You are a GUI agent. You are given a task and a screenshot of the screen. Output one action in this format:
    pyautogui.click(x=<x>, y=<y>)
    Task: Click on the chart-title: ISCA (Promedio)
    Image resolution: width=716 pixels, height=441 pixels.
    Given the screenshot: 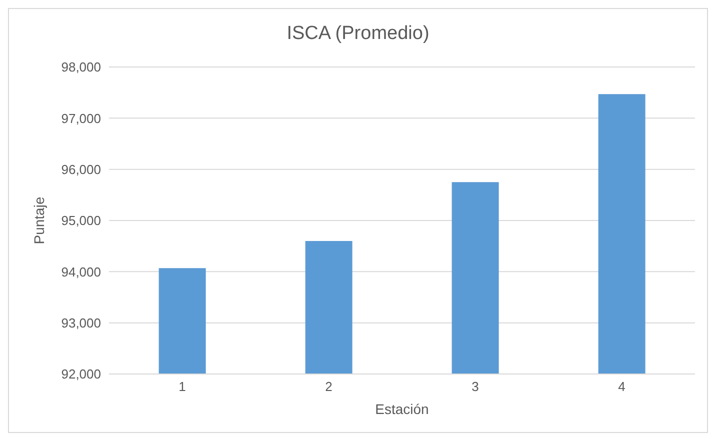 What is the action you would take?
    pyautogui.click(x=358, y=34)
    